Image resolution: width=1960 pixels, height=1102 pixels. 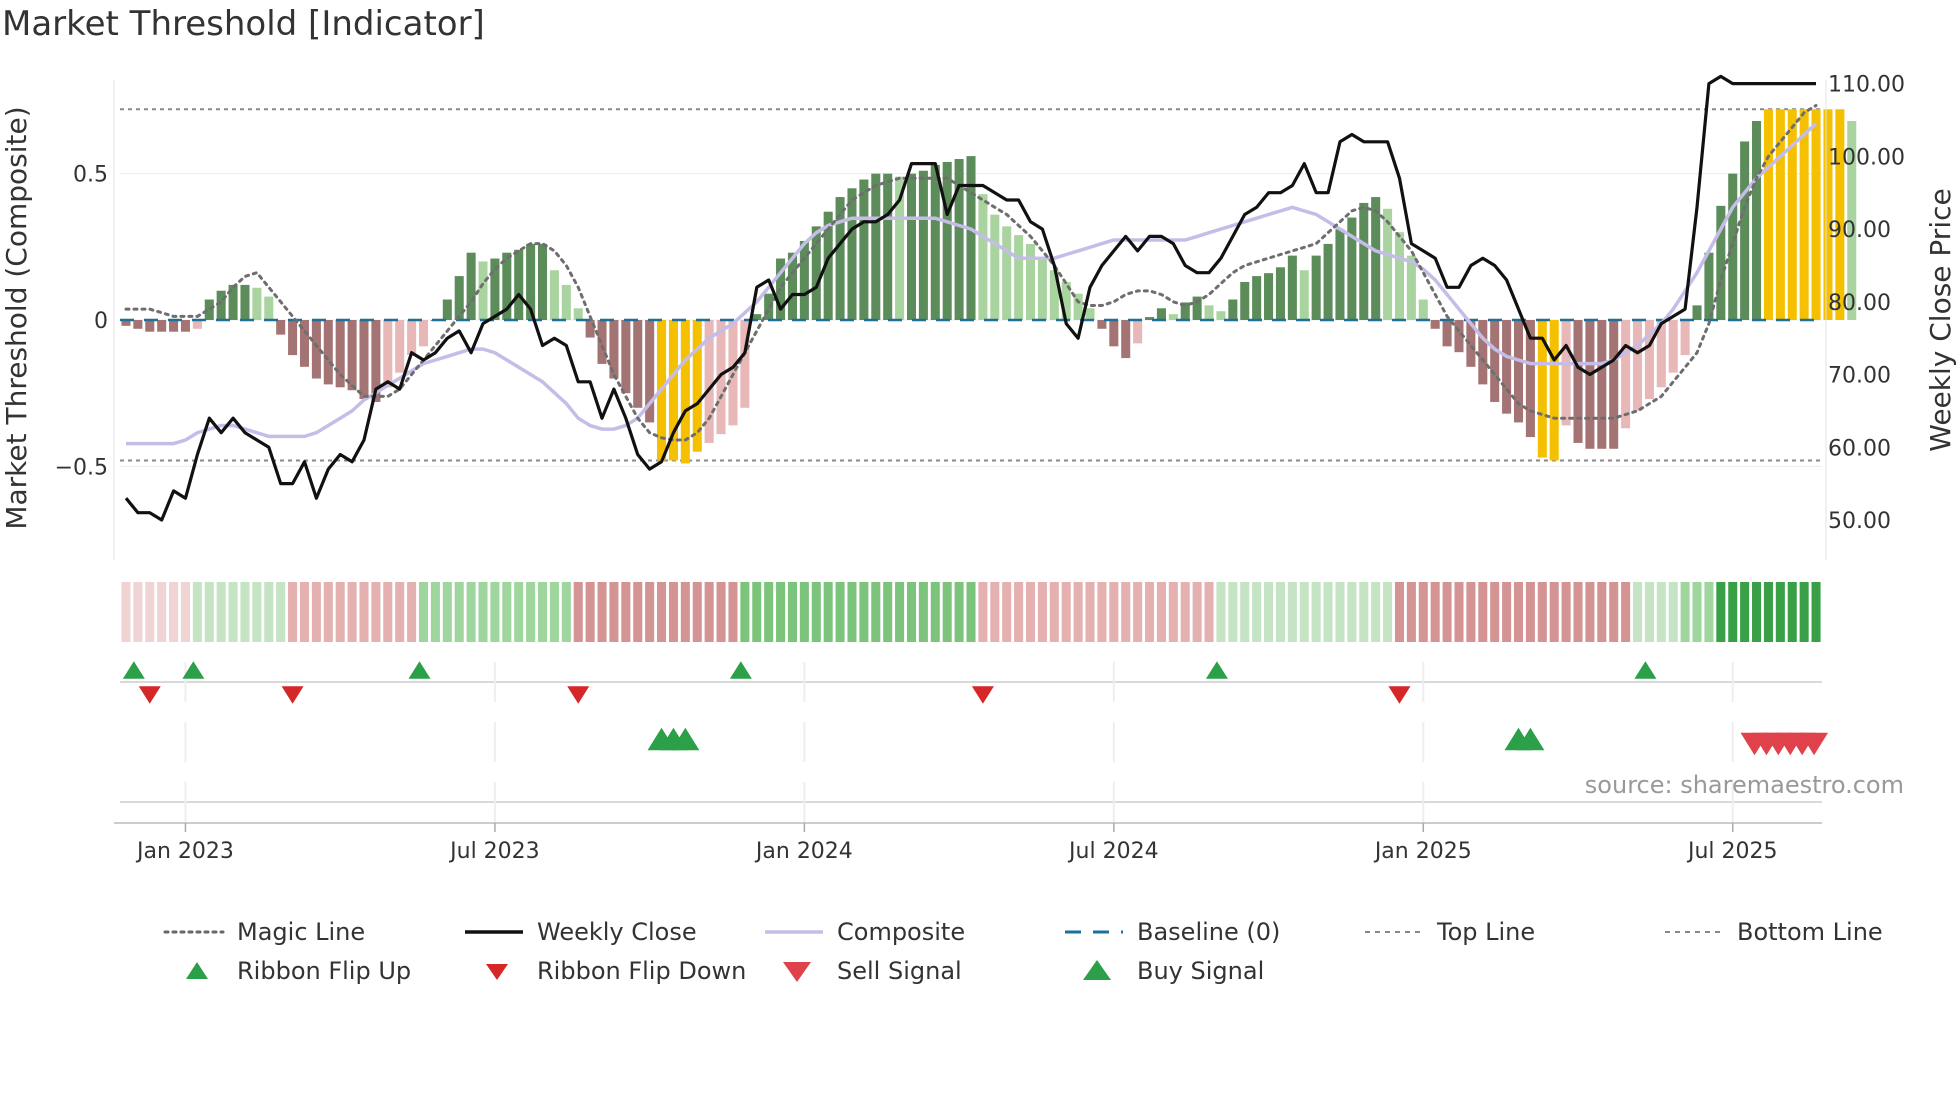 I want to click on legend-label: Buy Signal, so click(x=1200, y=971).